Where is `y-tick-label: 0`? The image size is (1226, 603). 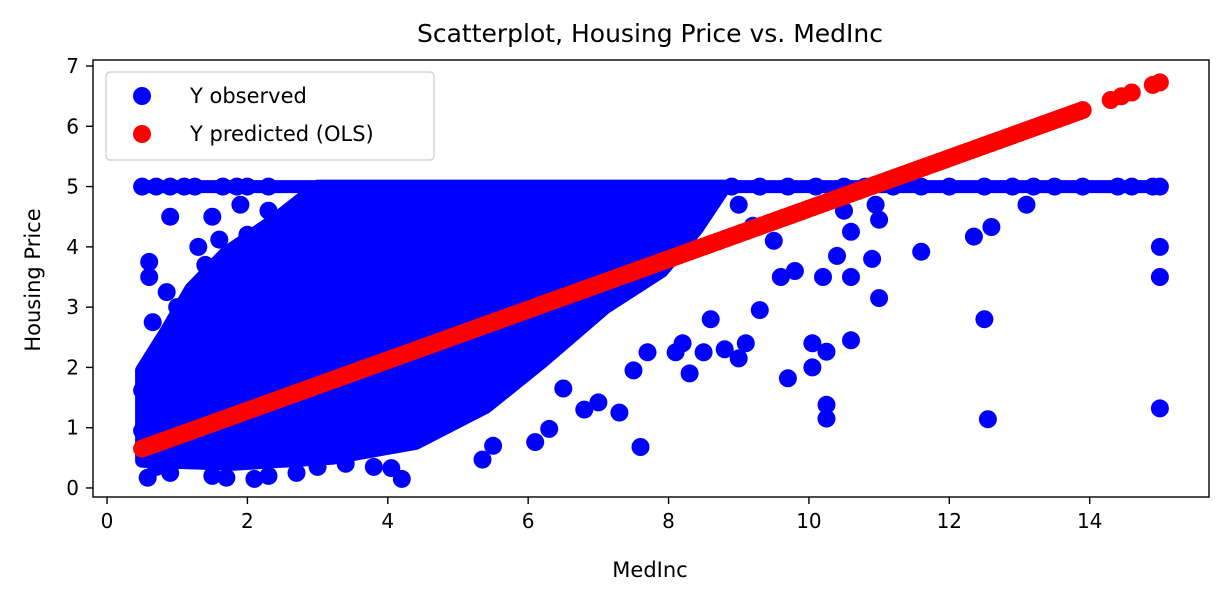 y-tick-label: 0 is located at coordinates (72, 488).